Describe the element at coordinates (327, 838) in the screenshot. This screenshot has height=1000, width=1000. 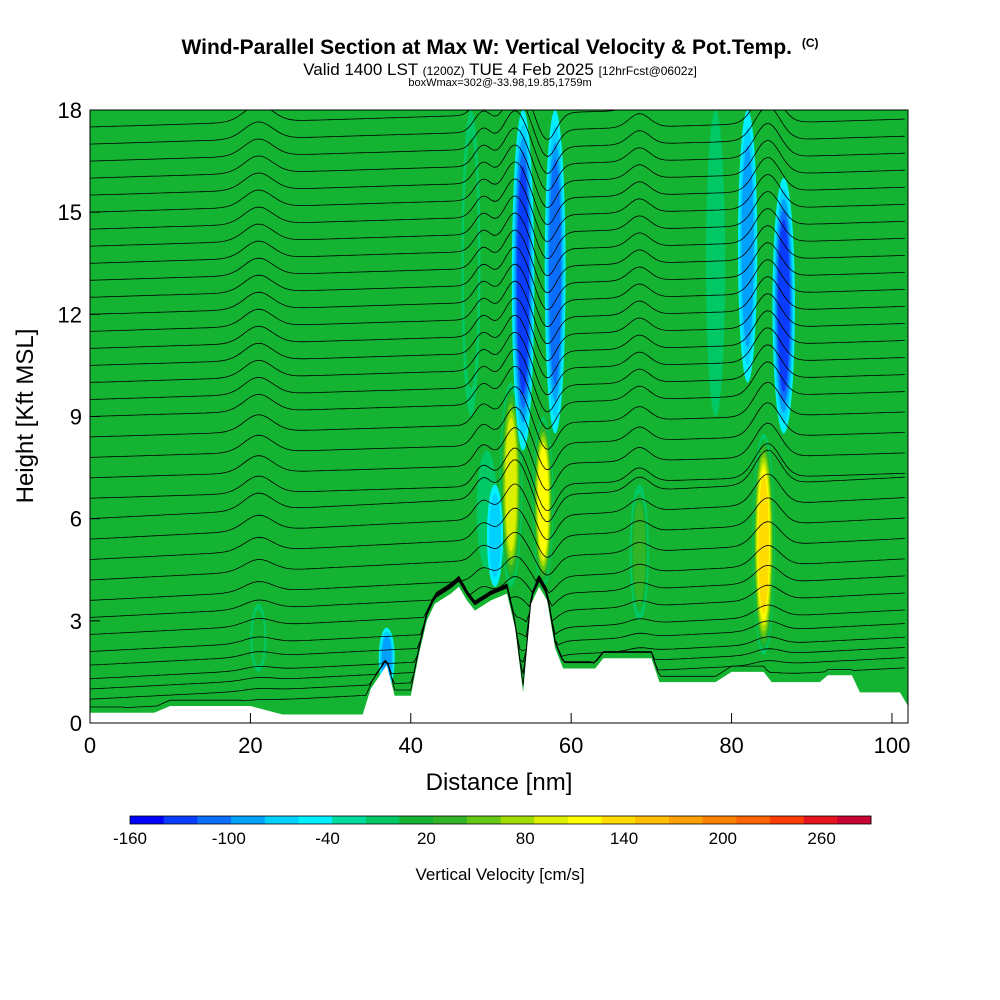
I see `colorbar-tick-label: -40` at that location.